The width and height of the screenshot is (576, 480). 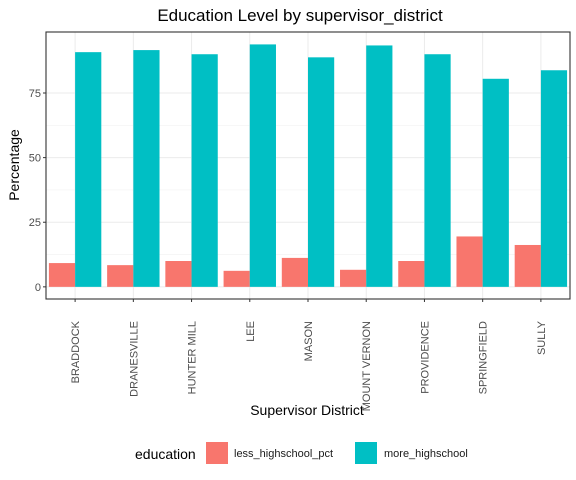 What do you see at coordinates (251, 331) in the screenshot?
I see `x-tick-label: LEE` at bounding box center [251, 331].